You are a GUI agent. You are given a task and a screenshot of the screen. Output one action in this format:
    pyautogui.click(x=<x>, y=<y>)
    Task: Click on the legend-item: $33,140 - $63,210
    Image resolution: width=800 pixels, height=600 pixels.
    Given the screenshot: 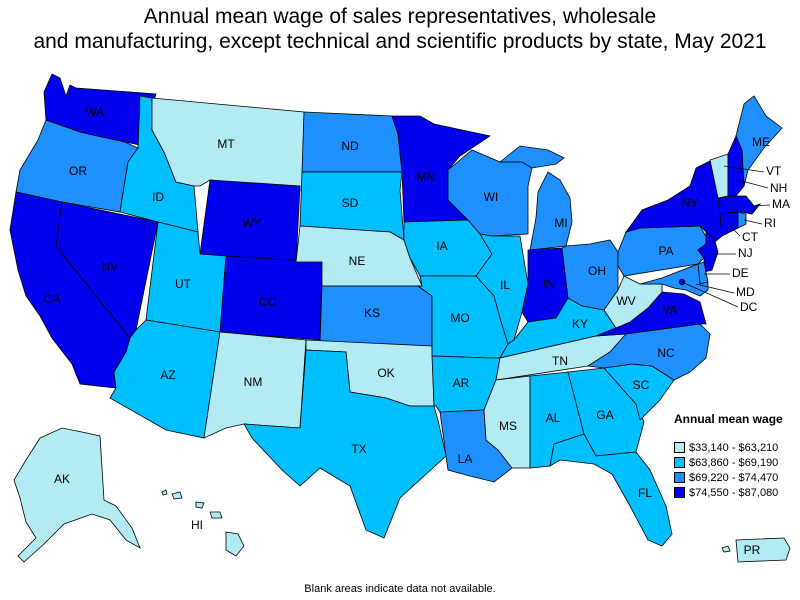 What is the action you would take?
    pyautogui.click(x=737, y=447)
    